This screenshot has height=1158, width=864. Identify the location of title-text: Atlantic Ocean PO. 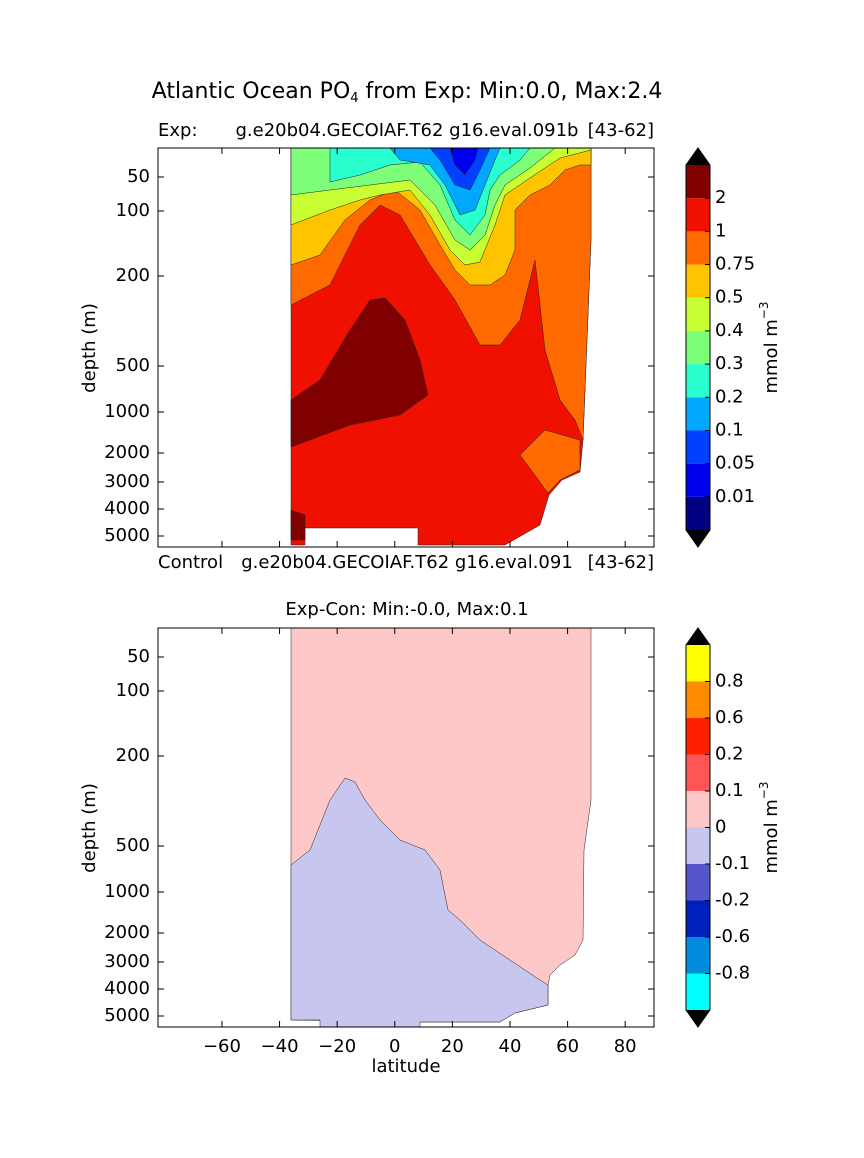
(251, 91).